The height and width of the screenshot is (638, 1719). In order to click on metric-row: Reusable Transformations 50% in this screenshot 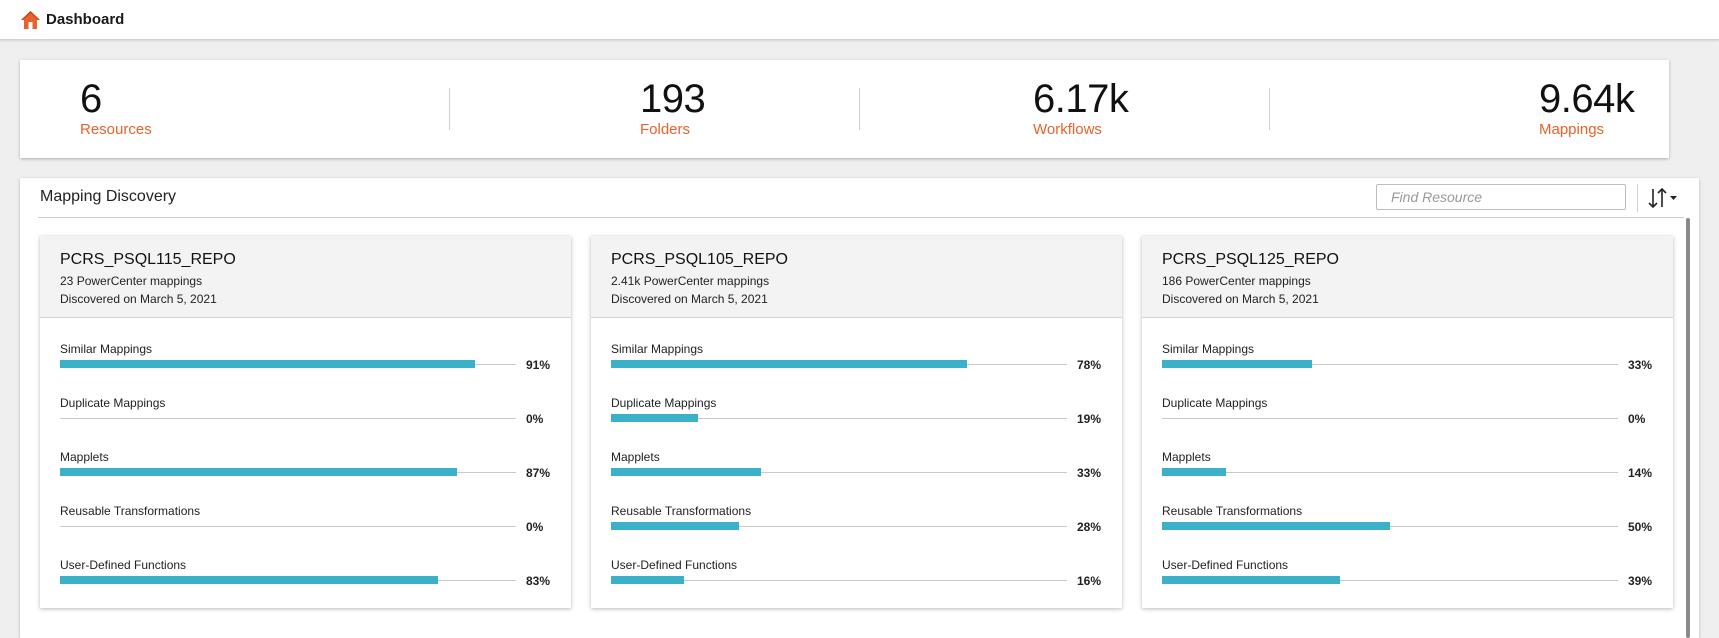, I will do `click(1407, 524)`.